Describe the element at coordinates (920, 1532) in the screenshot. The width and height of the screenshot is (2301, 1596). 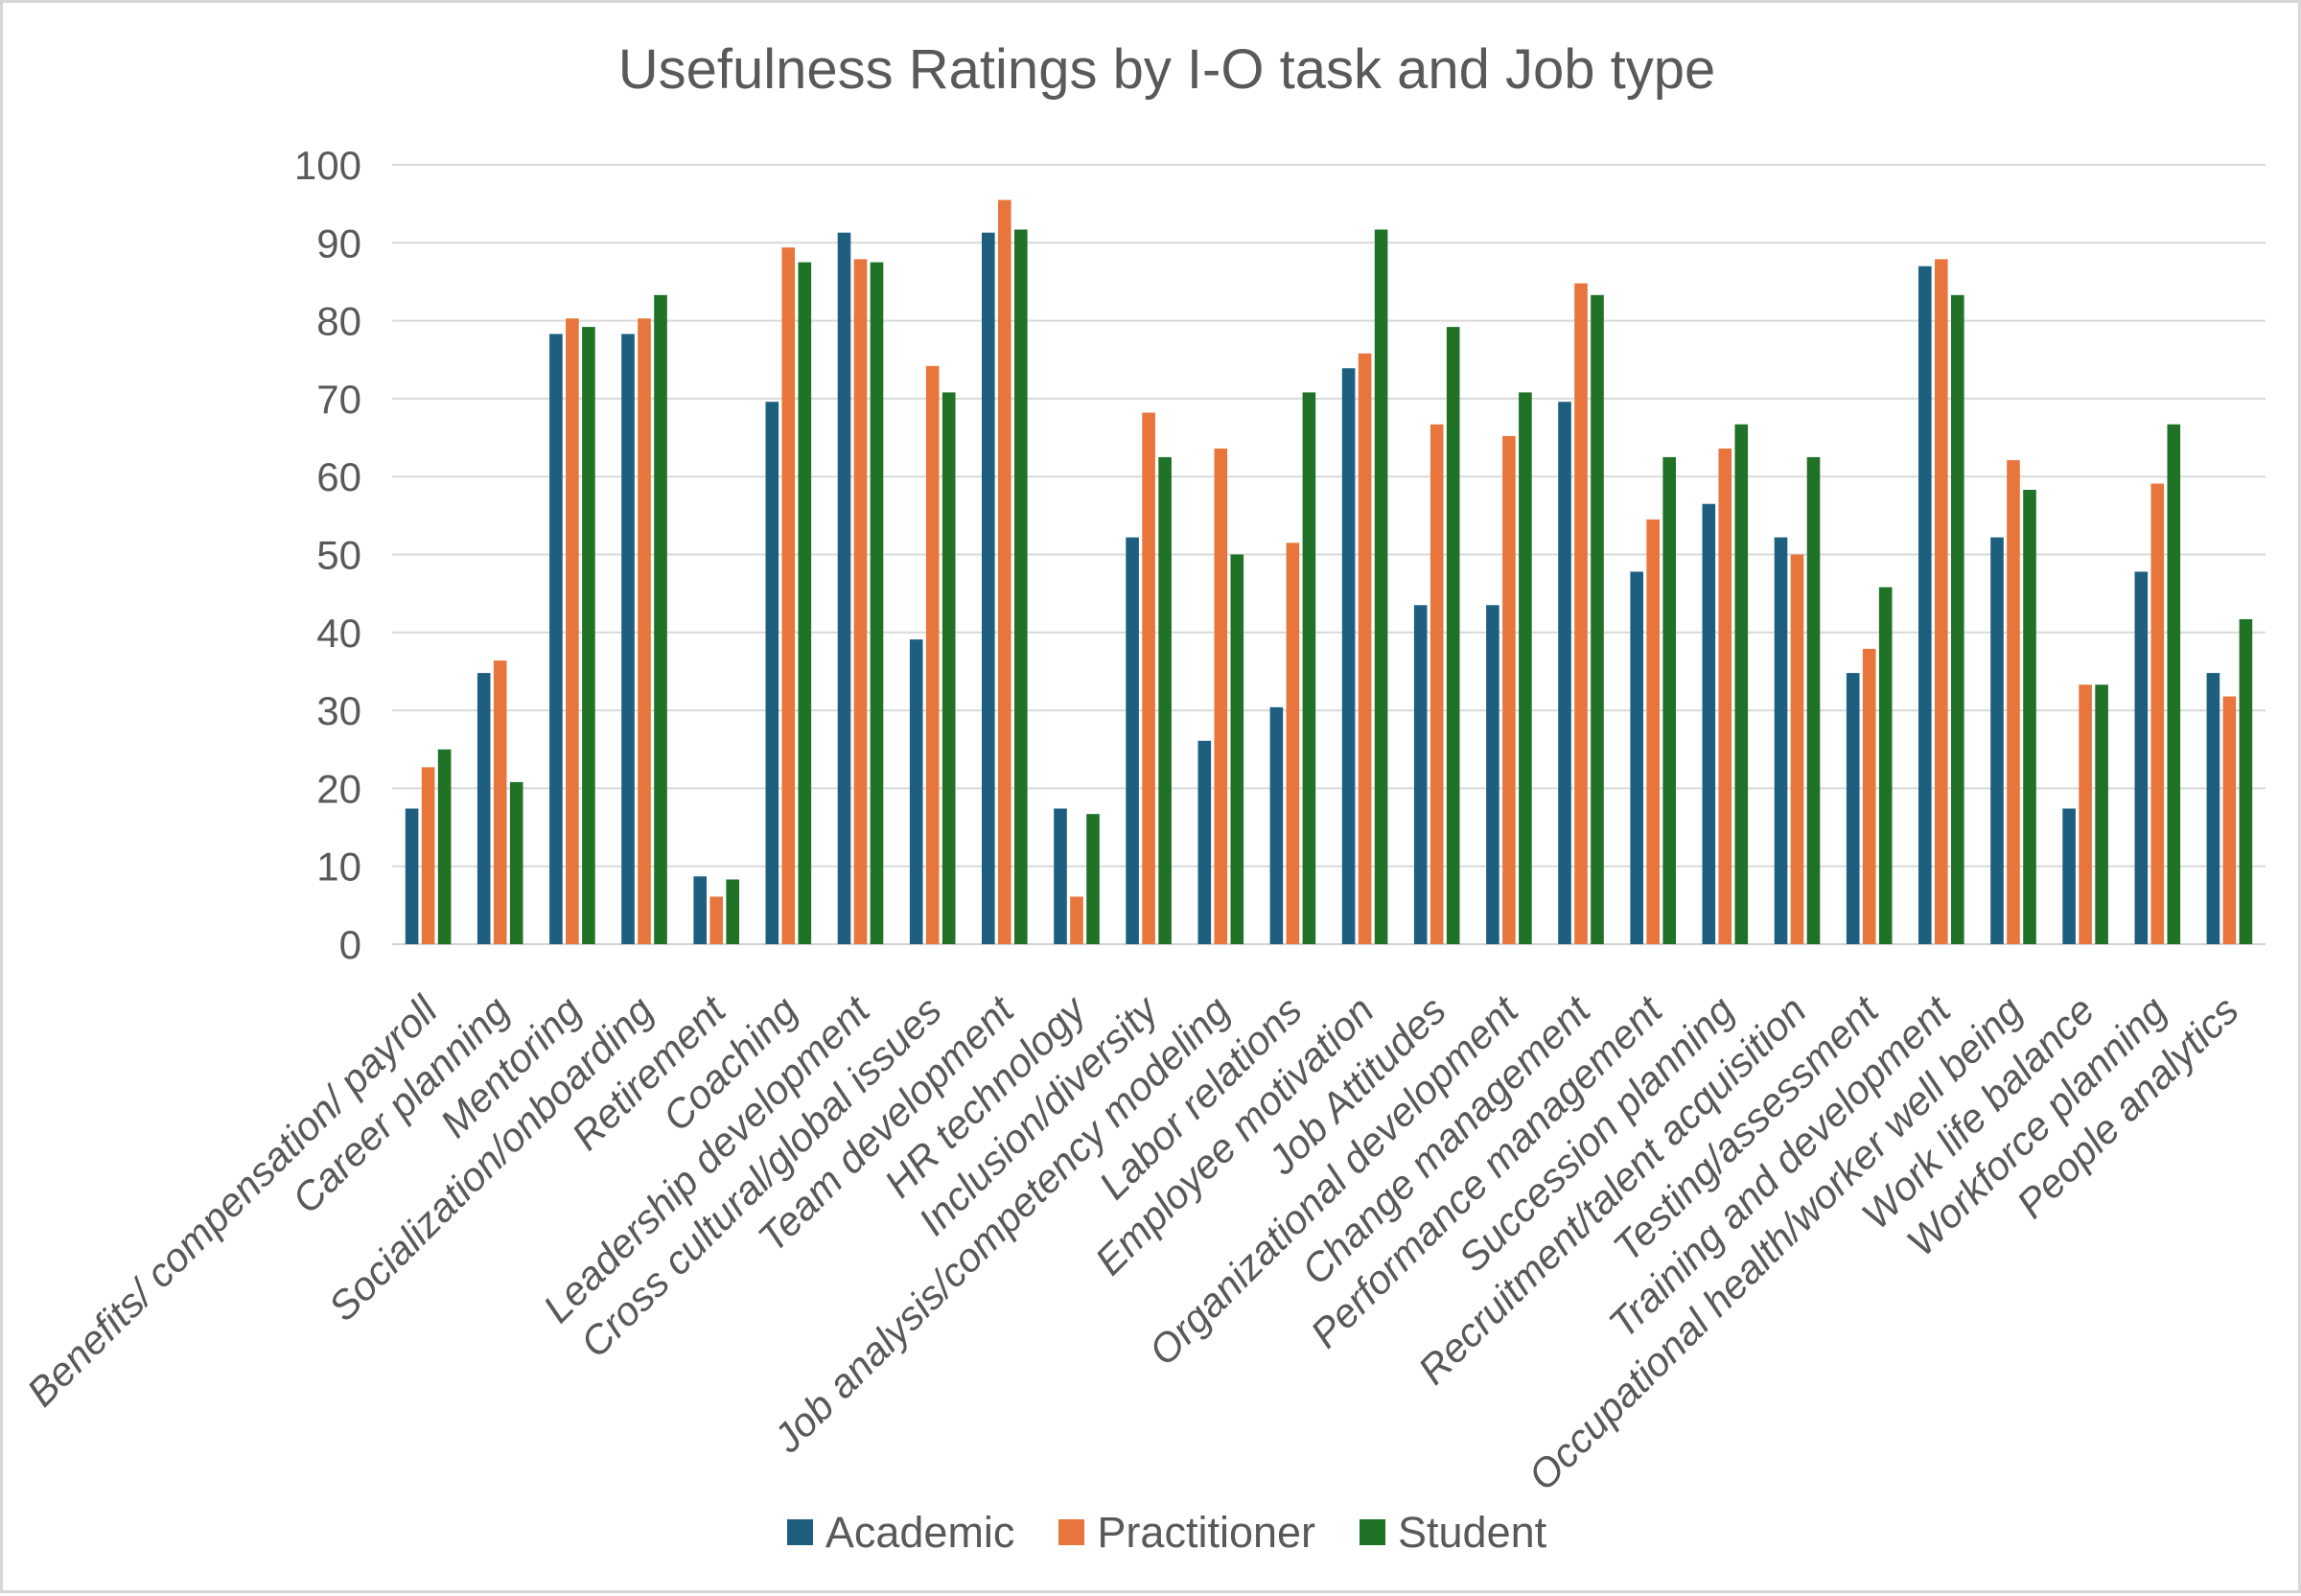
I see `legend-label-academic: Academic` at that location.